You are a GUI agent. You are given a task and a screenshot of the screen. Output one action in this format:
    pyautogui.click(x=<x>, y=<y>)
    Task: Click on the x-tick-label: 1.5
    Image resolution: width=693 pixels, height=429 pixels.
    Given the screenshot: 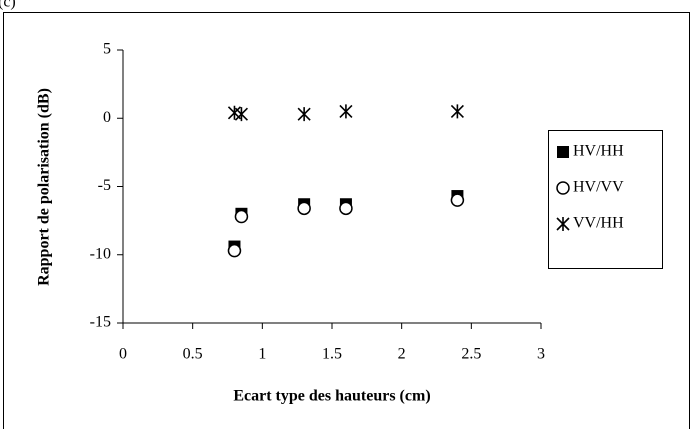 What is the action you would take?
    pyautogui.click(x=332, y=354)
    